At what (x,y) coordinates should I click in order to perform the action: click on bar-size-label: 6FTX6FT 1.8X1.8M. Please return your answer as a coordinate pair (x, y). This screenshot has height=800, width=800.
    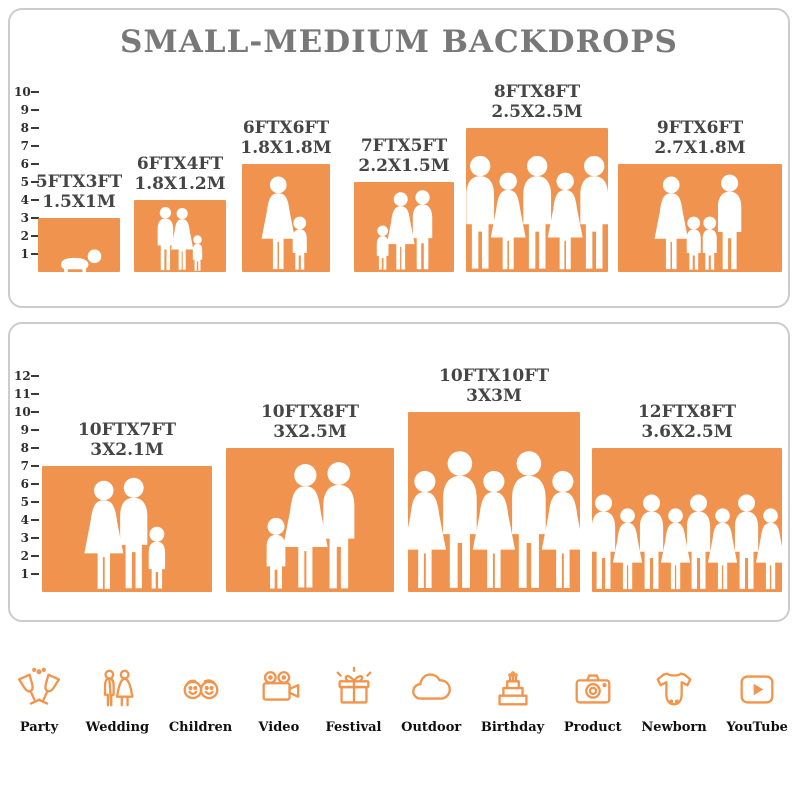
    Looking at the image, I should click on (285, 138).